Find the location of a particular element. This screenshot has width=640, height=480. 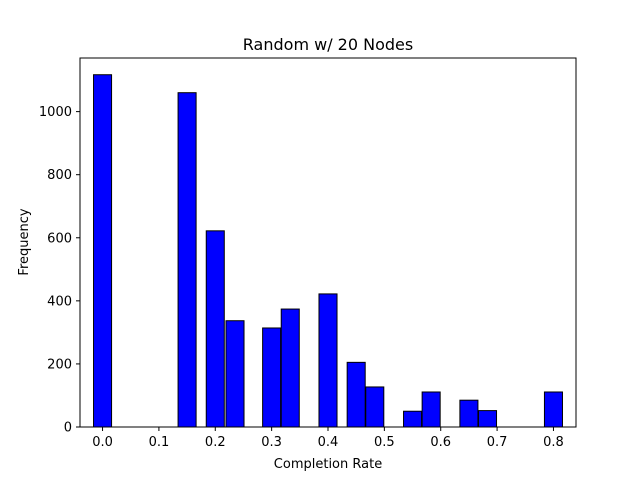

x-tick-label: 0.5 is located at coordinates (384, 442).